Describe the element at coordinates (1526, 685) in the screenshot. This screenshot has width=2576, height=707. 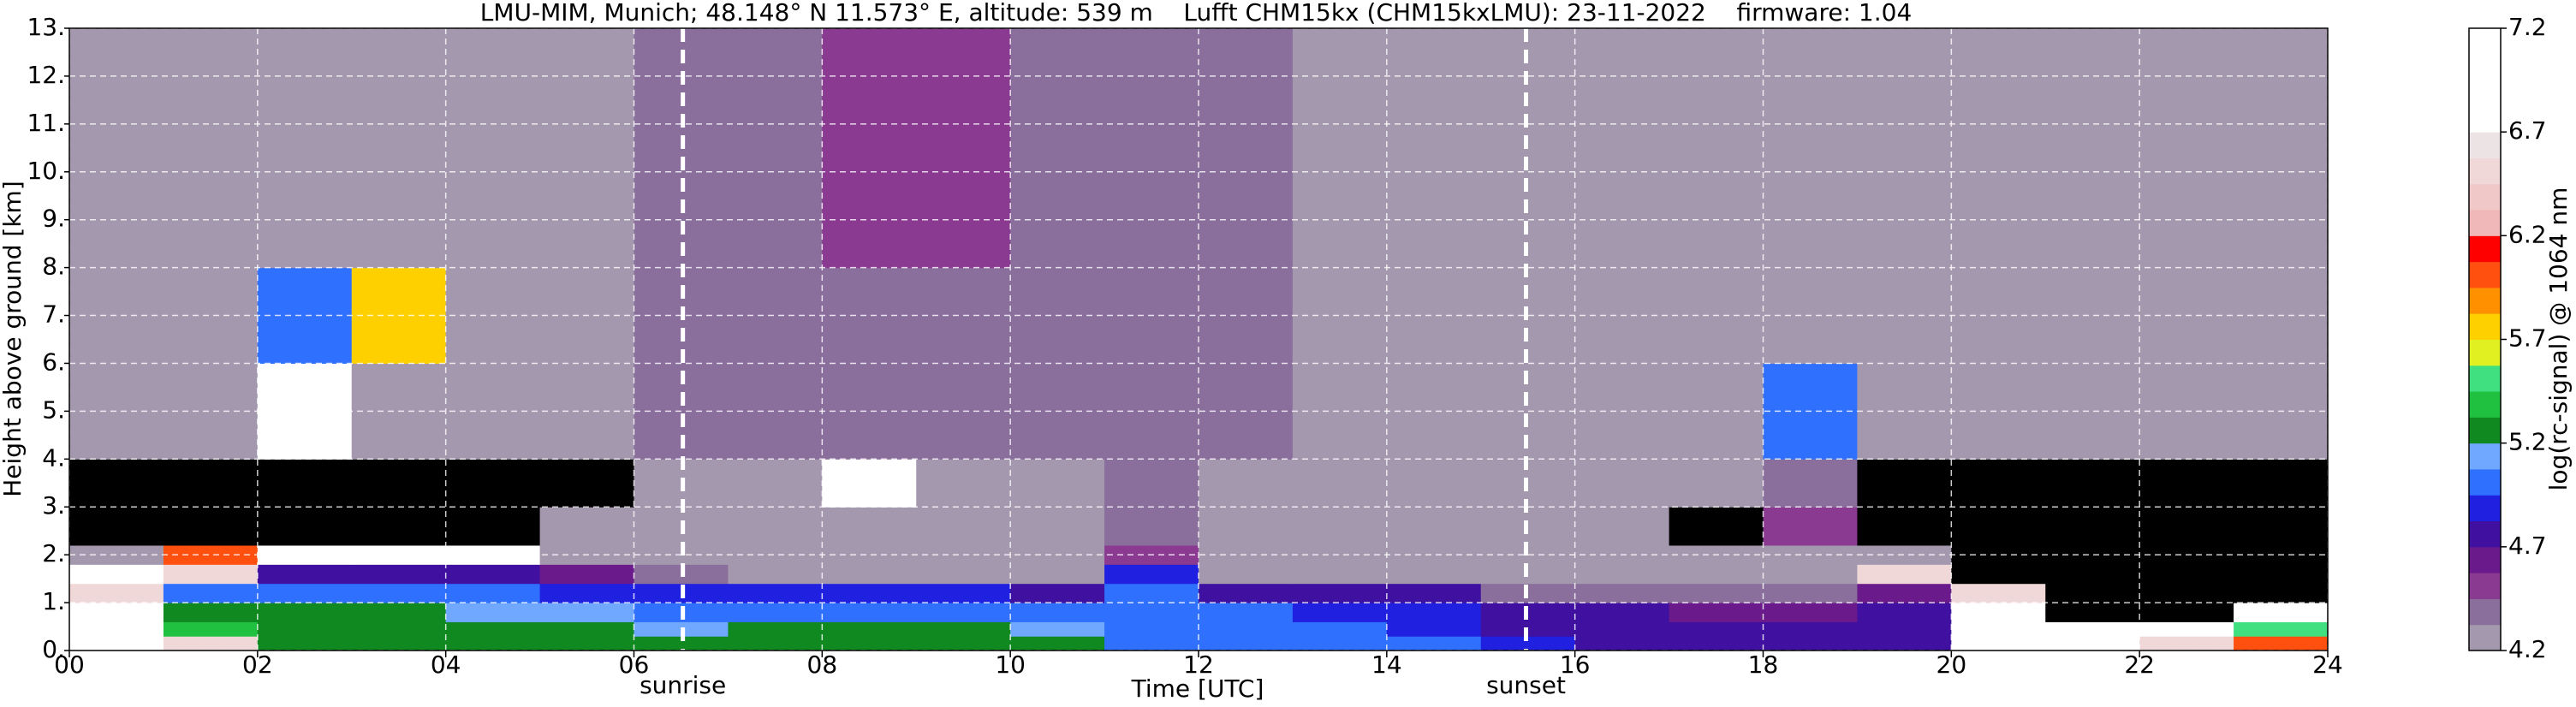
I see `annotation-label: sunset` at that location.